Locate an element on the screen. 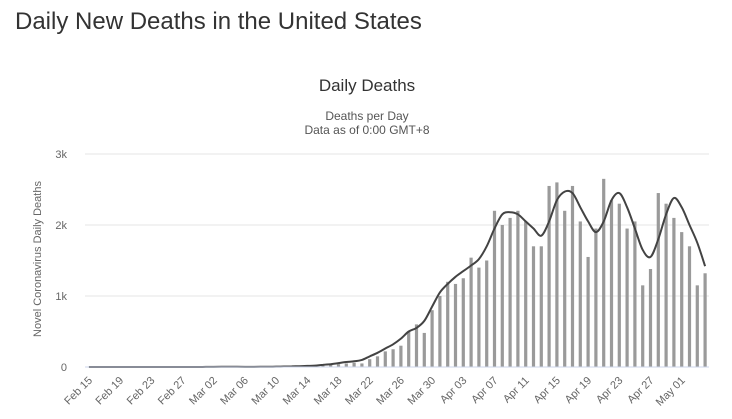 This screenshot has width=732, height=419. x-tick-label: Mar 30 is located at coordinates (422, 391).